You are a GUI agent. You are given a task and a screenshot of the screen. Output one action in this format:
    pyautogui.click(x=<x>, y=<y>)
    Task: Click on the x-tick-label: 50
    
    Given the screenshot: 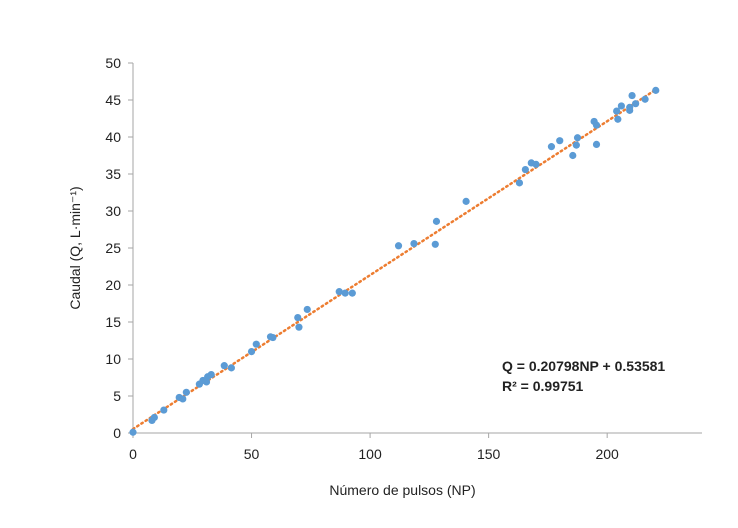 What is the action you would take?
    pyautogui.click(x=252, y=454)
    